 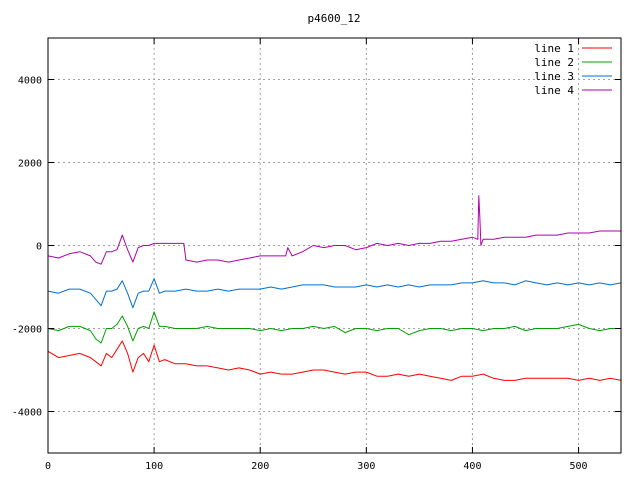 I want to click on legend-label-2: line 2, so click(x=554, y=62).